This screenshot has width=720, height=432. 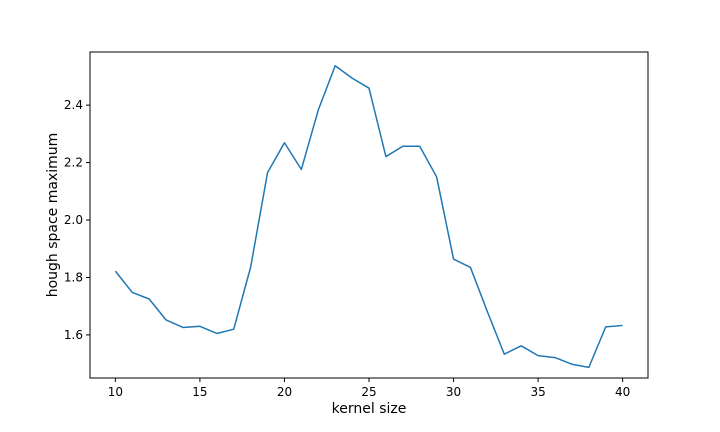 I want to click on y-axis-label: hough space maximum, so click(x=53, y=215).